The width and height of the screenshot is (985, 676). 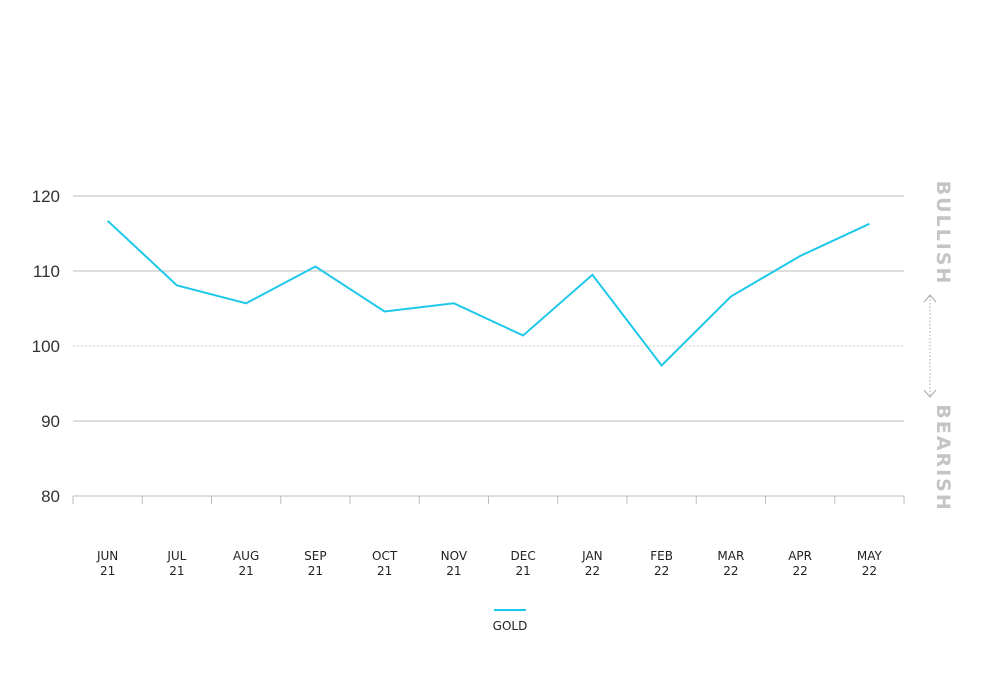 What do you see at coordinates (50, 496) in the screenshot?
I see `y-tick-label: 80` at bounding box center [50, 496].